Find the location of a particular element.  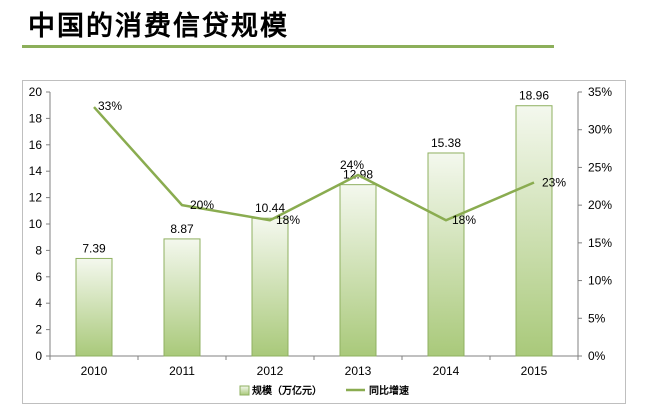

legend-line-label: 同比增速 is located at coordinates (389, 390).